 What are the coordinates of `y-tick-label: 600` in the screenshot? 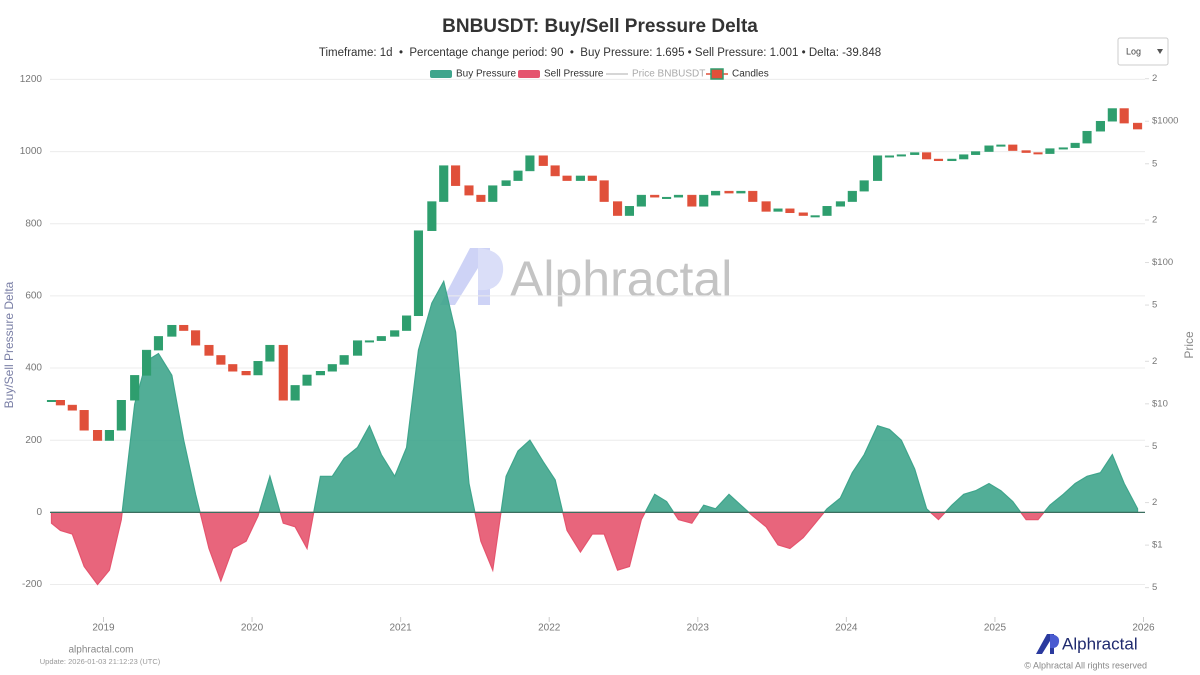 It's located at (33, 296).